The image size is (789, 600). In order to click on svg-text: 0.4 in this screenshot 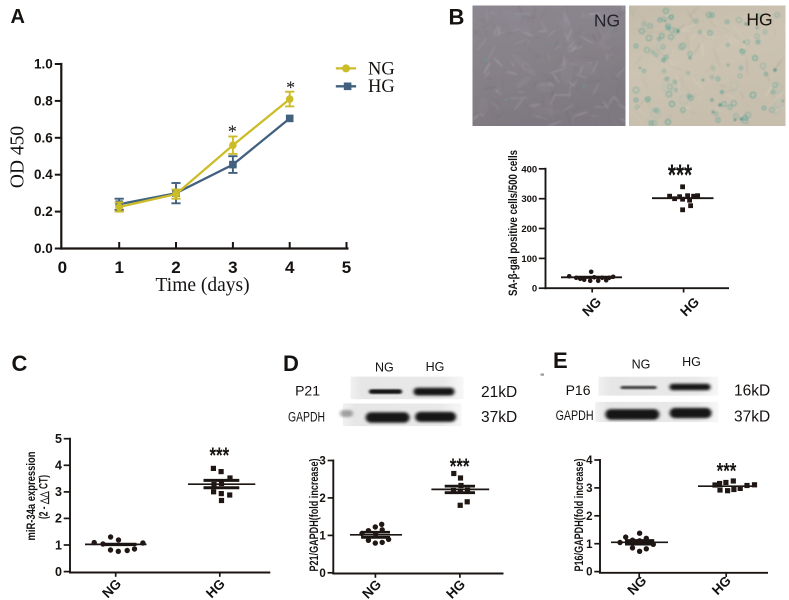, I will do `click(43, 174)`.